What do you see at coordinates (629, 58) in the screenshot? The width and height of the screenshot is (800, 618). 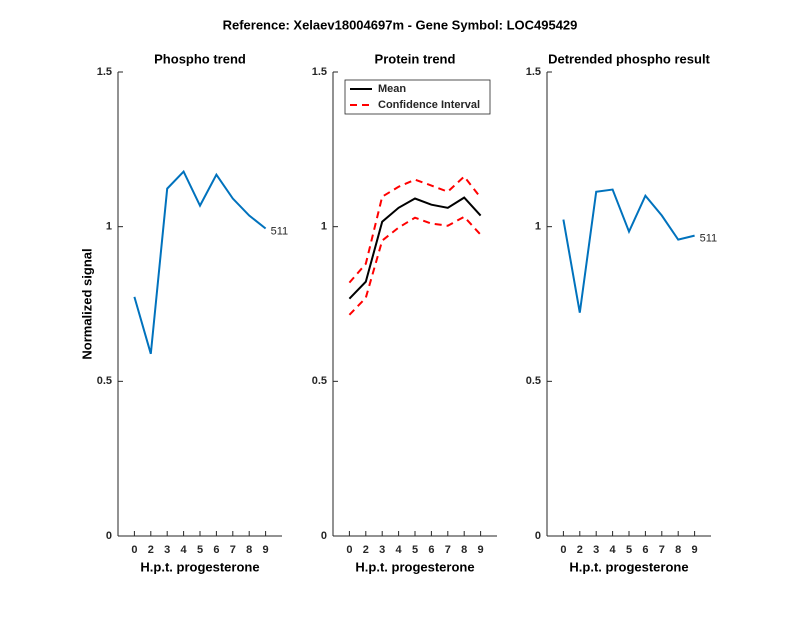 I see `subplot-title: Detrended phospho result` at bounding box center [629, 58].